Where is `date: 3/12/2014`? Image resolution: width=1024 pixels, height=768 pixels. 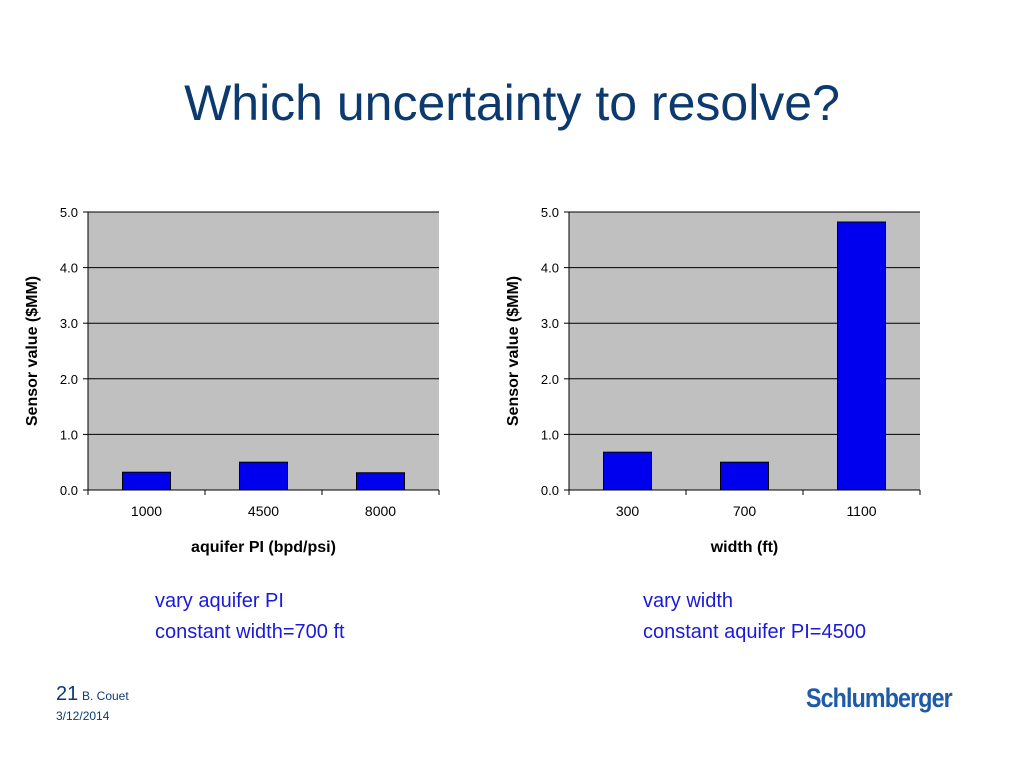 date: 3/12/2014 is located at coordinates (83, 716).